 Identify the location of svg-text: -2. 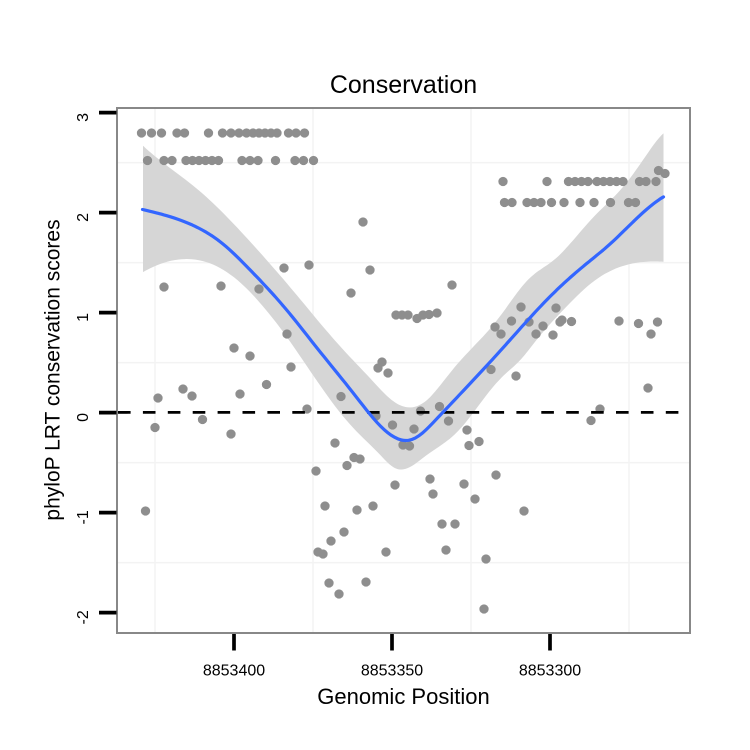
(83, 617).